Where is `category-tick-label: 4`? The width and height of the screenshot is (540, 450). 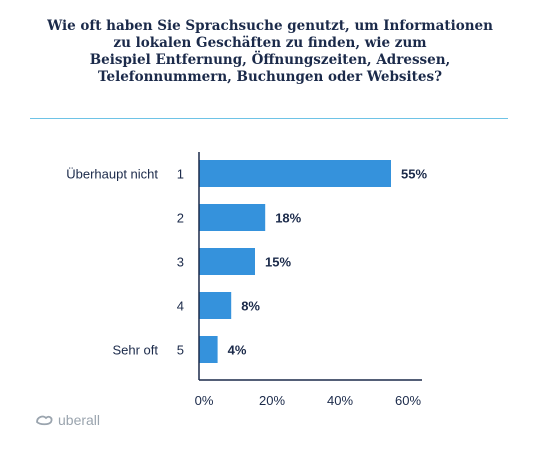
category-tick-label: 4 is located at coordinates (180, 306).